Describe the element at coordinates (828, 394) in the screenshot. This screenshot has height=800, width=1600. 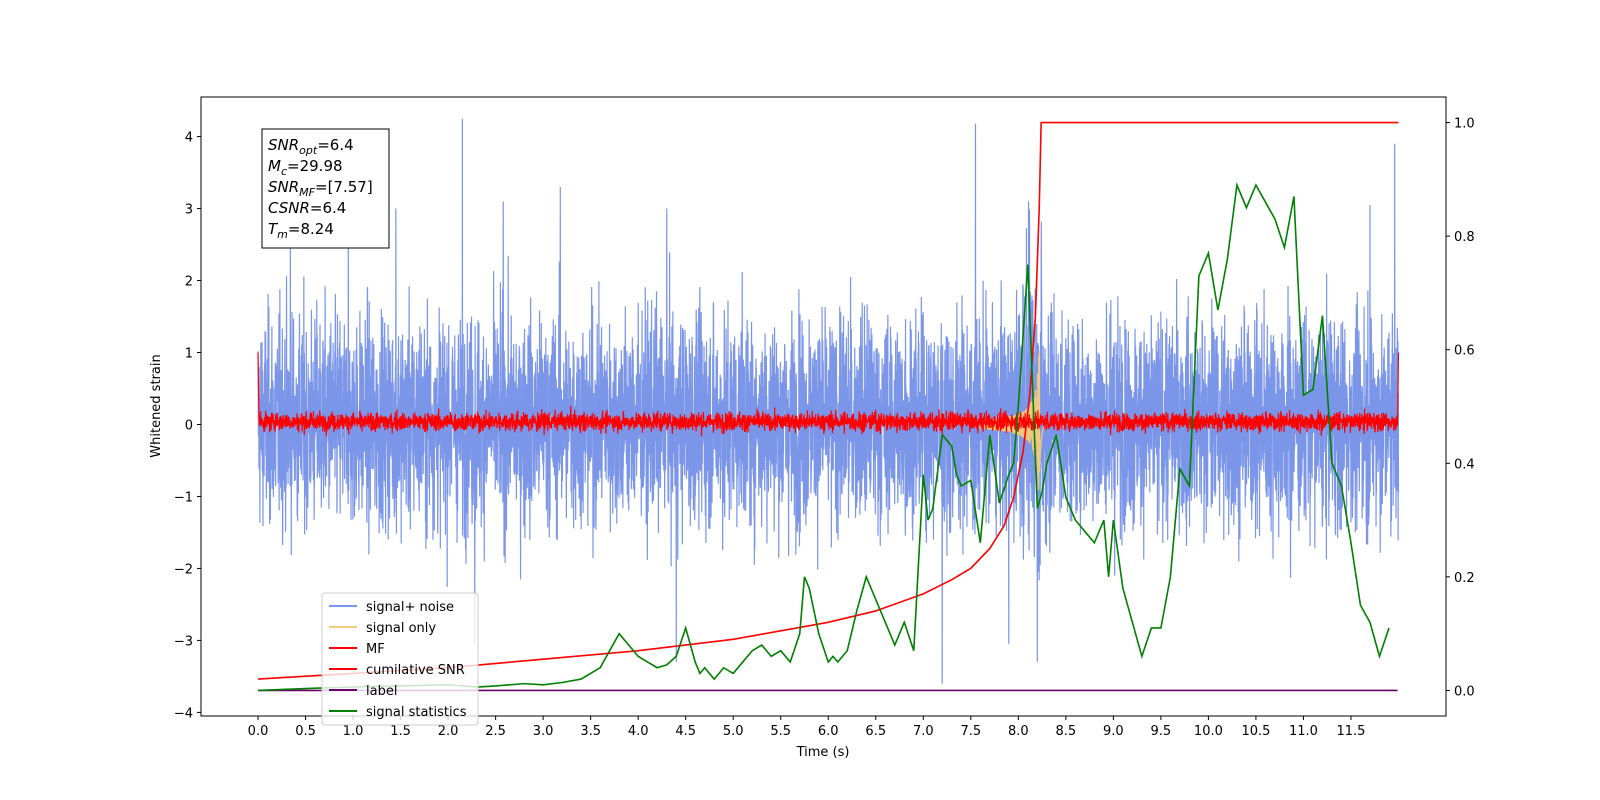
I see `series-mf-line` at that location.